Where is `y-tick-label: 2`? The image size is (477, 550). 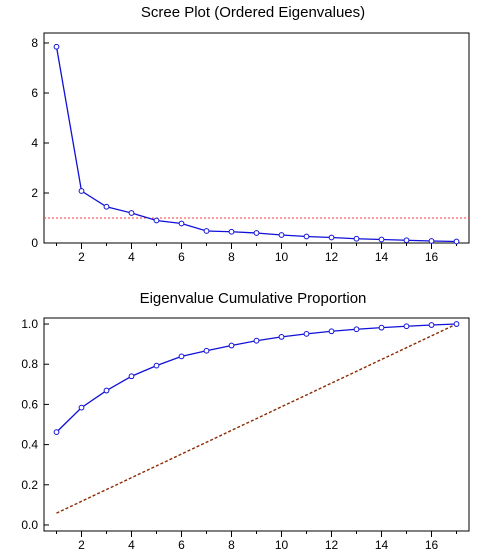
y-tick-label: 2 is located at coordinates (34, 193).